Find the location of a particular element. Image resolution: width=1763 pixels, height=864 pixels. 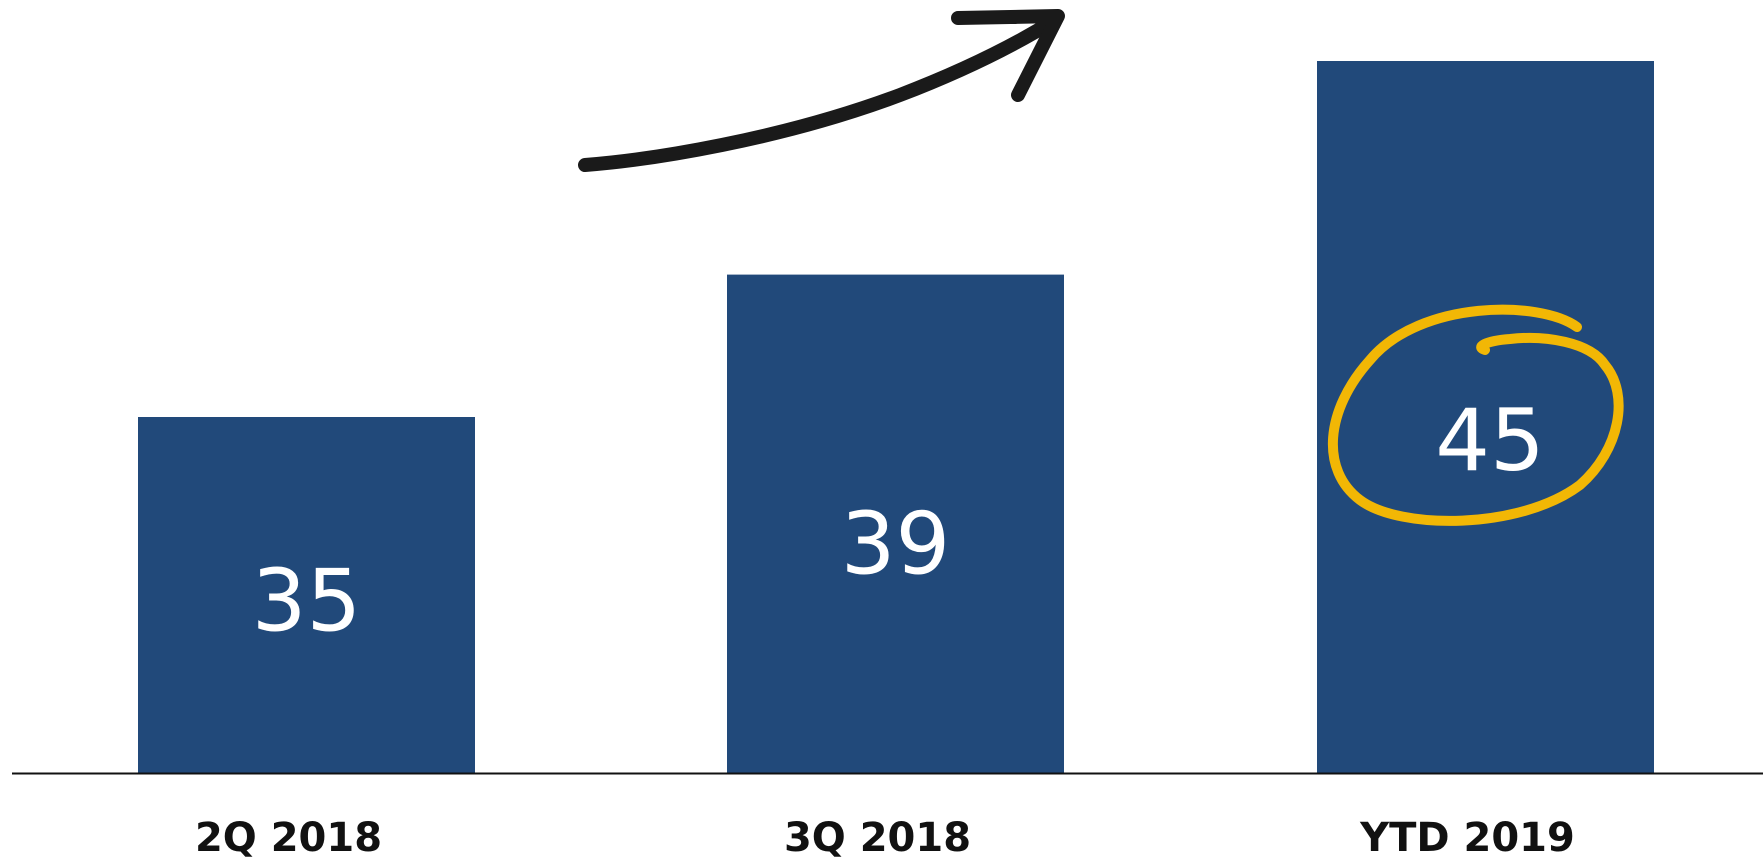

bar-value-label-1: 39 is located at coordinates (895, 545).